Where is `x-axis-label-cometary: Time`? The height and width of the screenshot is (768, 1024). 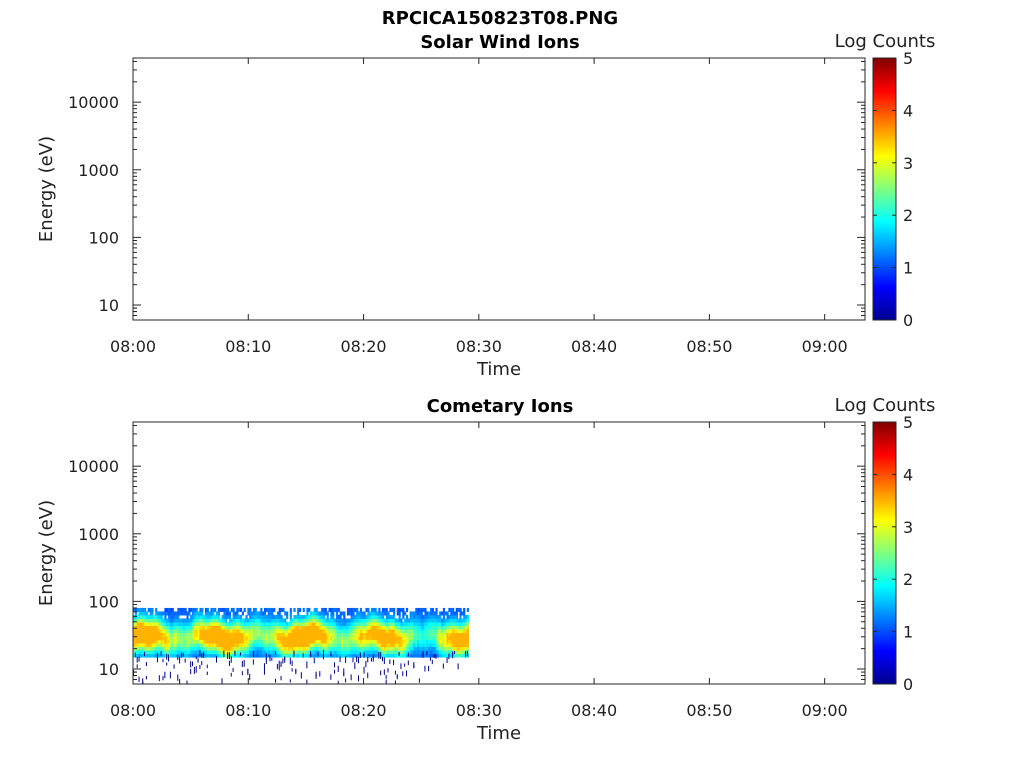 x-axis-label-cometary: Time is located at coordinates (498, 733).